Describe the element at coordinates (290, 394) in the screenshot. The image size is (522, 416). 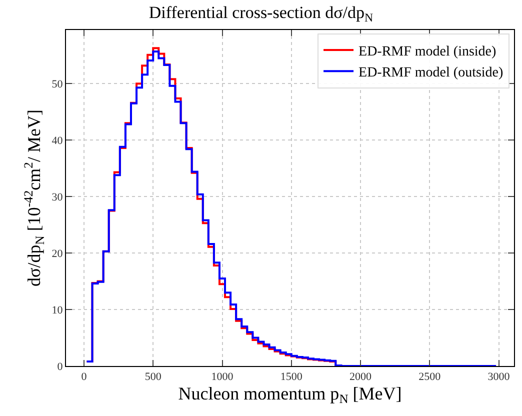
I see `x-axis-title: Nucleon momentum p$_{N}$ [MeV]` at that location.